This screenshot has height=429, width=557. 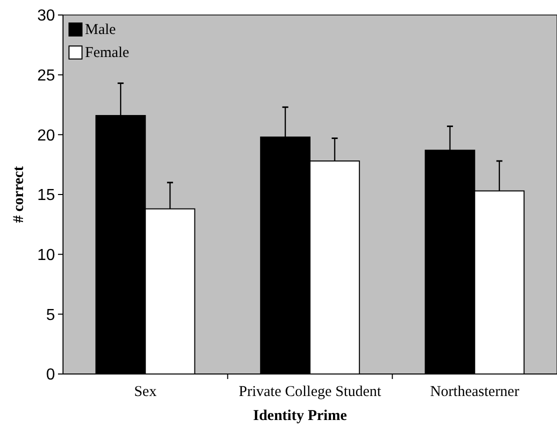 What do you see at coordinates (310, 392) in the screenshot?
I see `x-tick-label: Private College Student` at bounding box center [310, 392].